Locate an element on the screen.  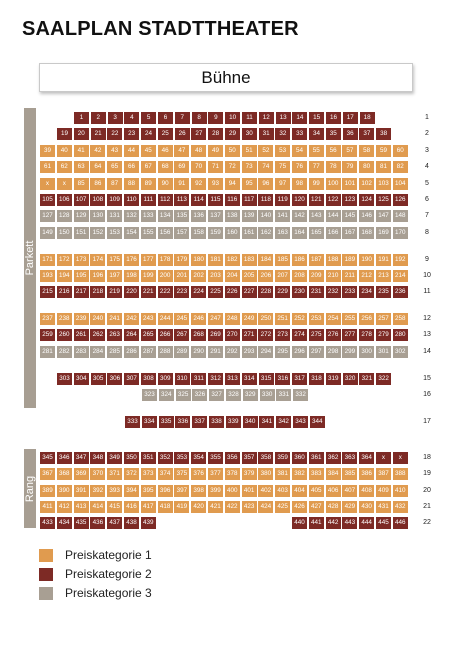
seat: 424 is located at coordinates (266, 507).